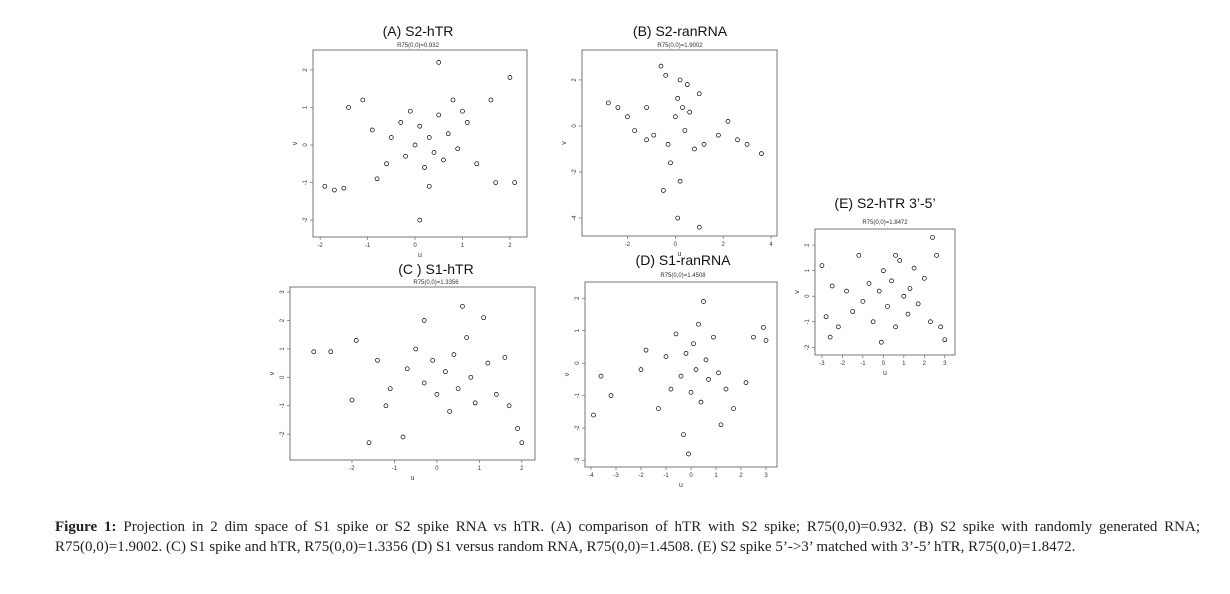 This screenshot has width=1230, height=594. Describe the element at coordinates (283, 292) in the screenshot. I see `y-tick-label: 3` at that location.